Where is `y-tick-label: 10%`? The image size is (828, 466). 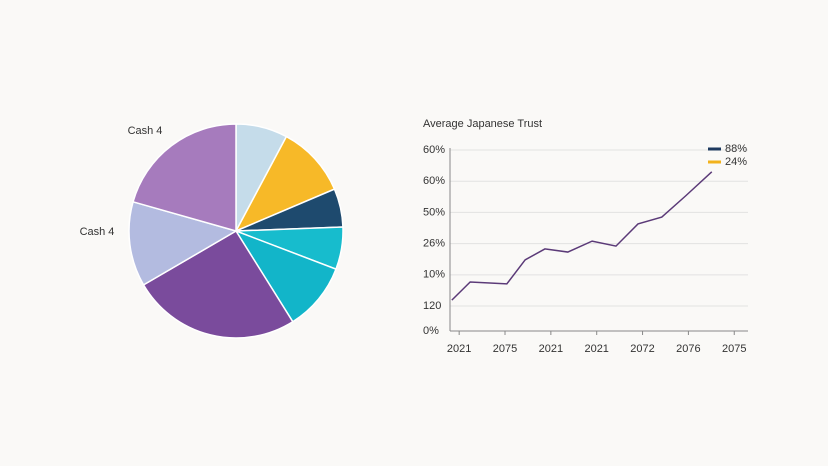 y-tick-label: 10% is located at coordinates (434, 275).